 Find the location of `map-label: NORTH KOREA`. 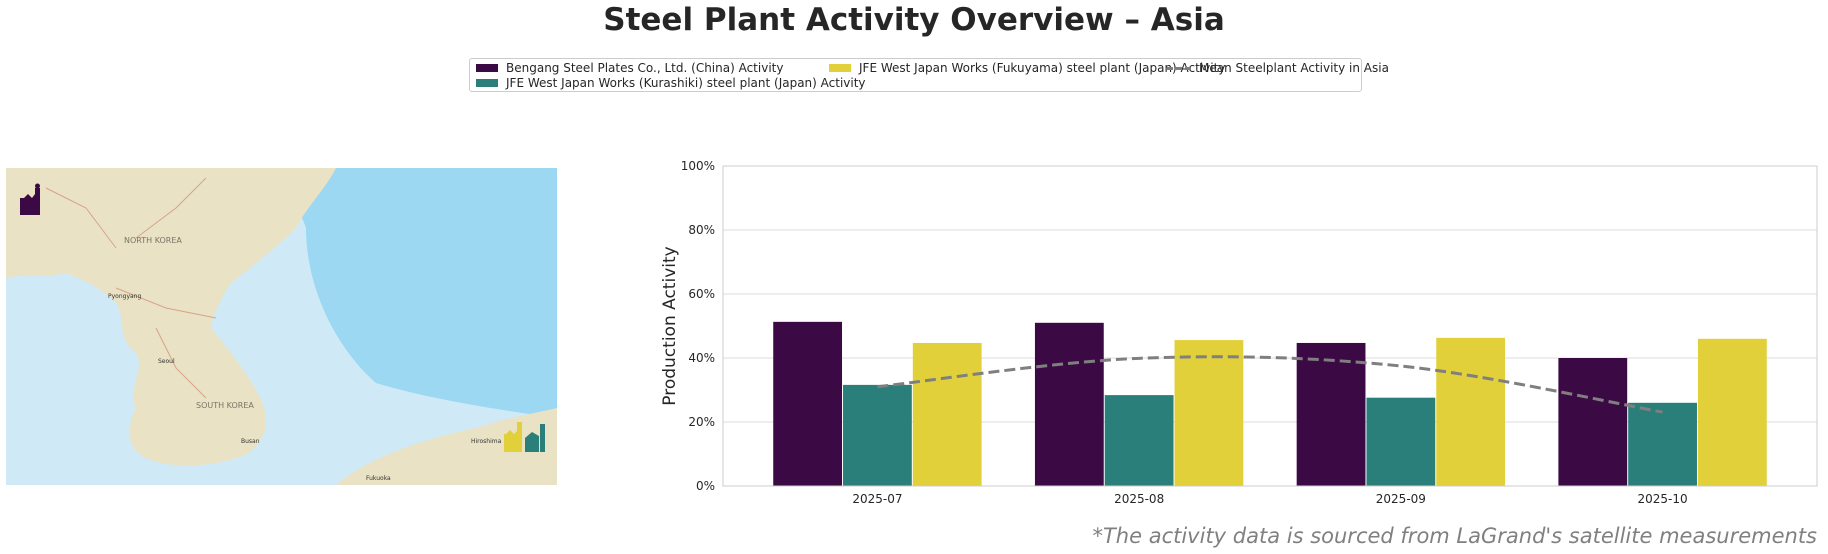

map-label: NORTH KOREA is located at coordinates (153, 240).